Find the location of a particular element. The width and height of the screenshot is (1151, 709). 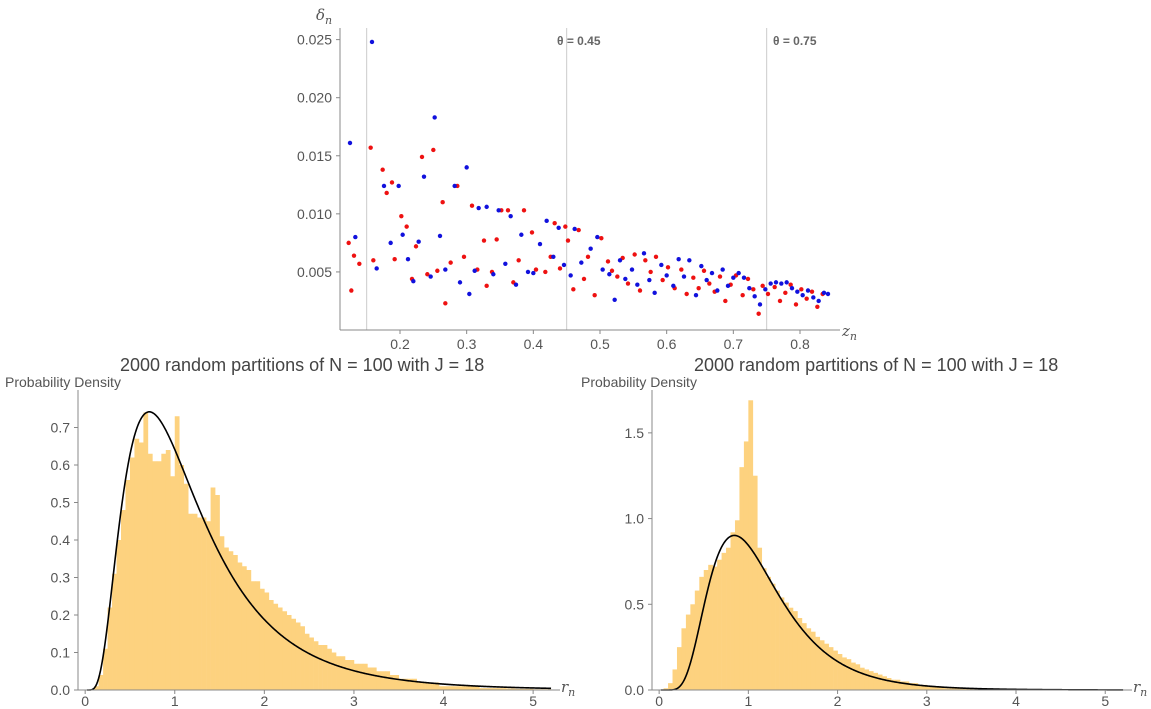

histogram-left-x-ticks: 0 1 2 3 4 5 is located at coordinates (309, 699).